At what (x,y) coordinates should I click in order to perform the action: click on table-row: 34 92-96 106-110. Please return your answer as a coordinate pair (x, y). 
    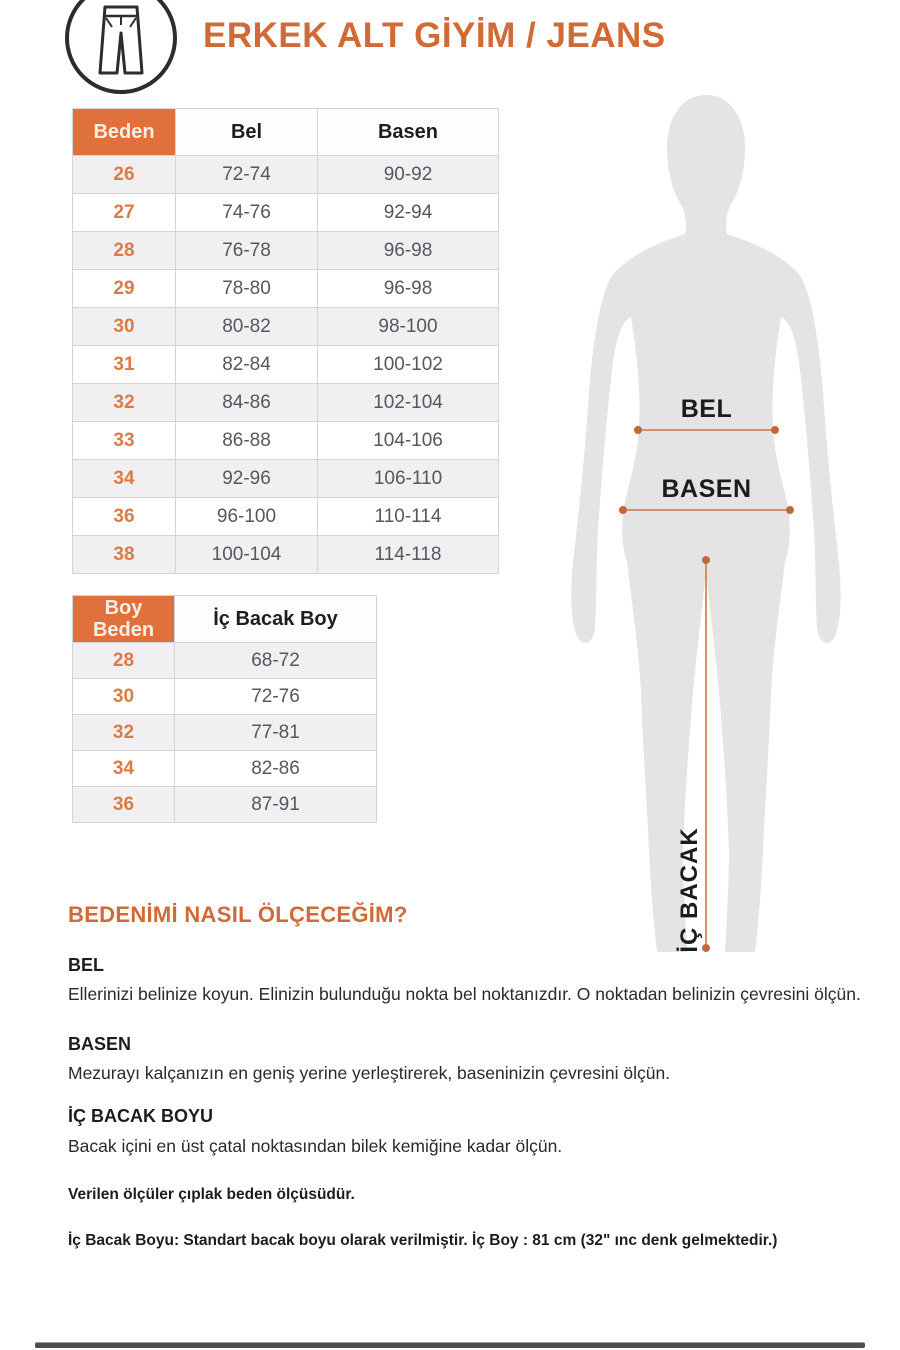
    Looking at the image, I should click on (285, 478).